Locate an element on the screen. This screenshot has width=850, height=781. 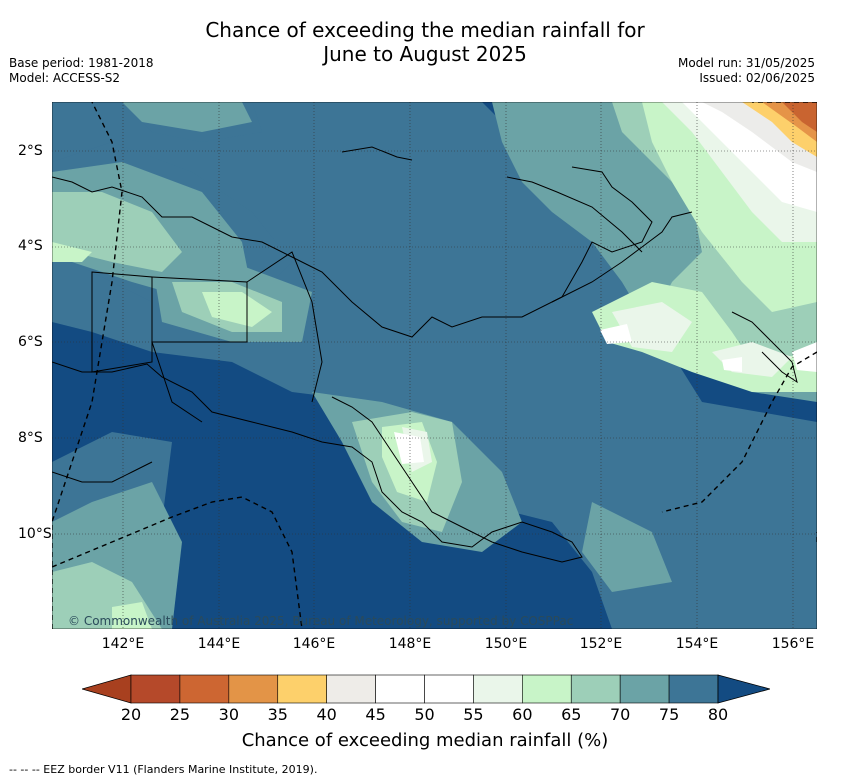
base-period-text: Base period: 1981-2018 is located at coordinates (81, 63).